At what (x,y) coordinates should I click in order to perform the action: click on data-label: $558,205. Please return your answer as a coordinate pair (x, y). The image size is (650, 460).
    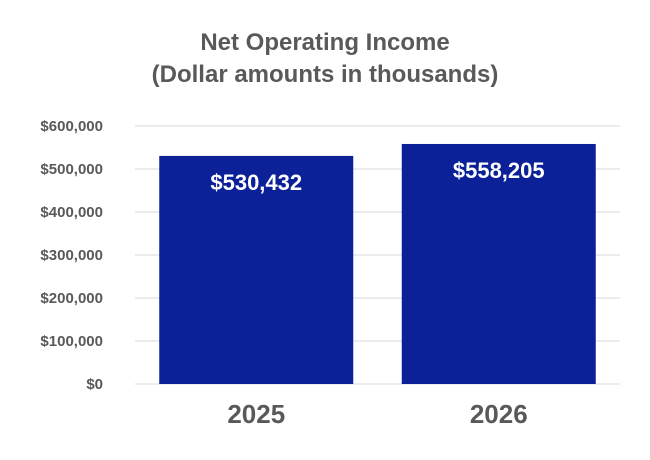
    Looking at the image, I should click on (499, 170).